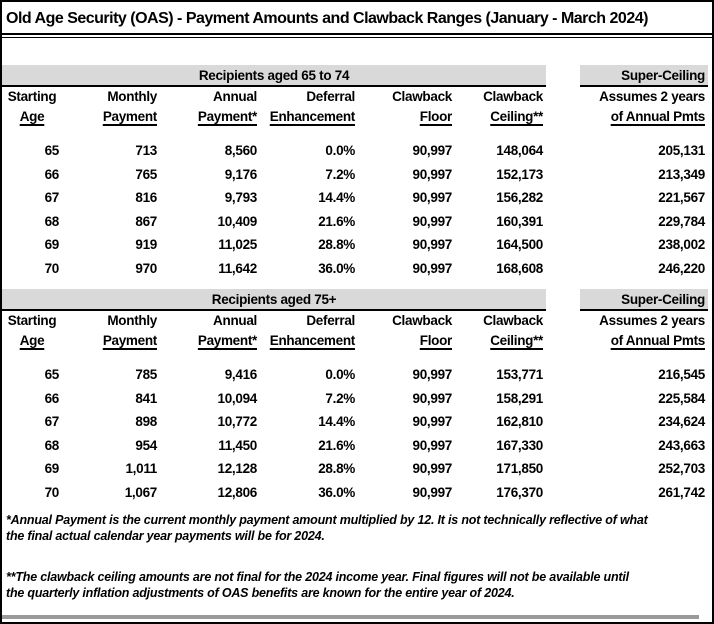 This screenshot has height=624, width=714. I want to click on cell-monthly-payment: 713, so click(146, 150).